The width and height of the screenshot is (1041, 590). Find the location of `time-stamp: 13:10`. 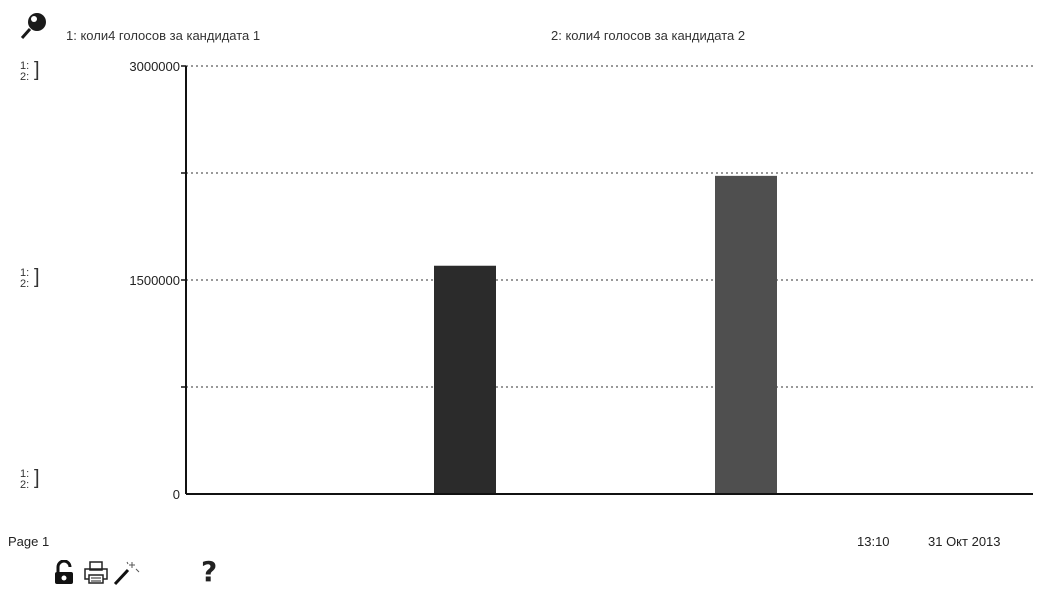

time-stamp: 13:10 is located at coordinates (873, 541).